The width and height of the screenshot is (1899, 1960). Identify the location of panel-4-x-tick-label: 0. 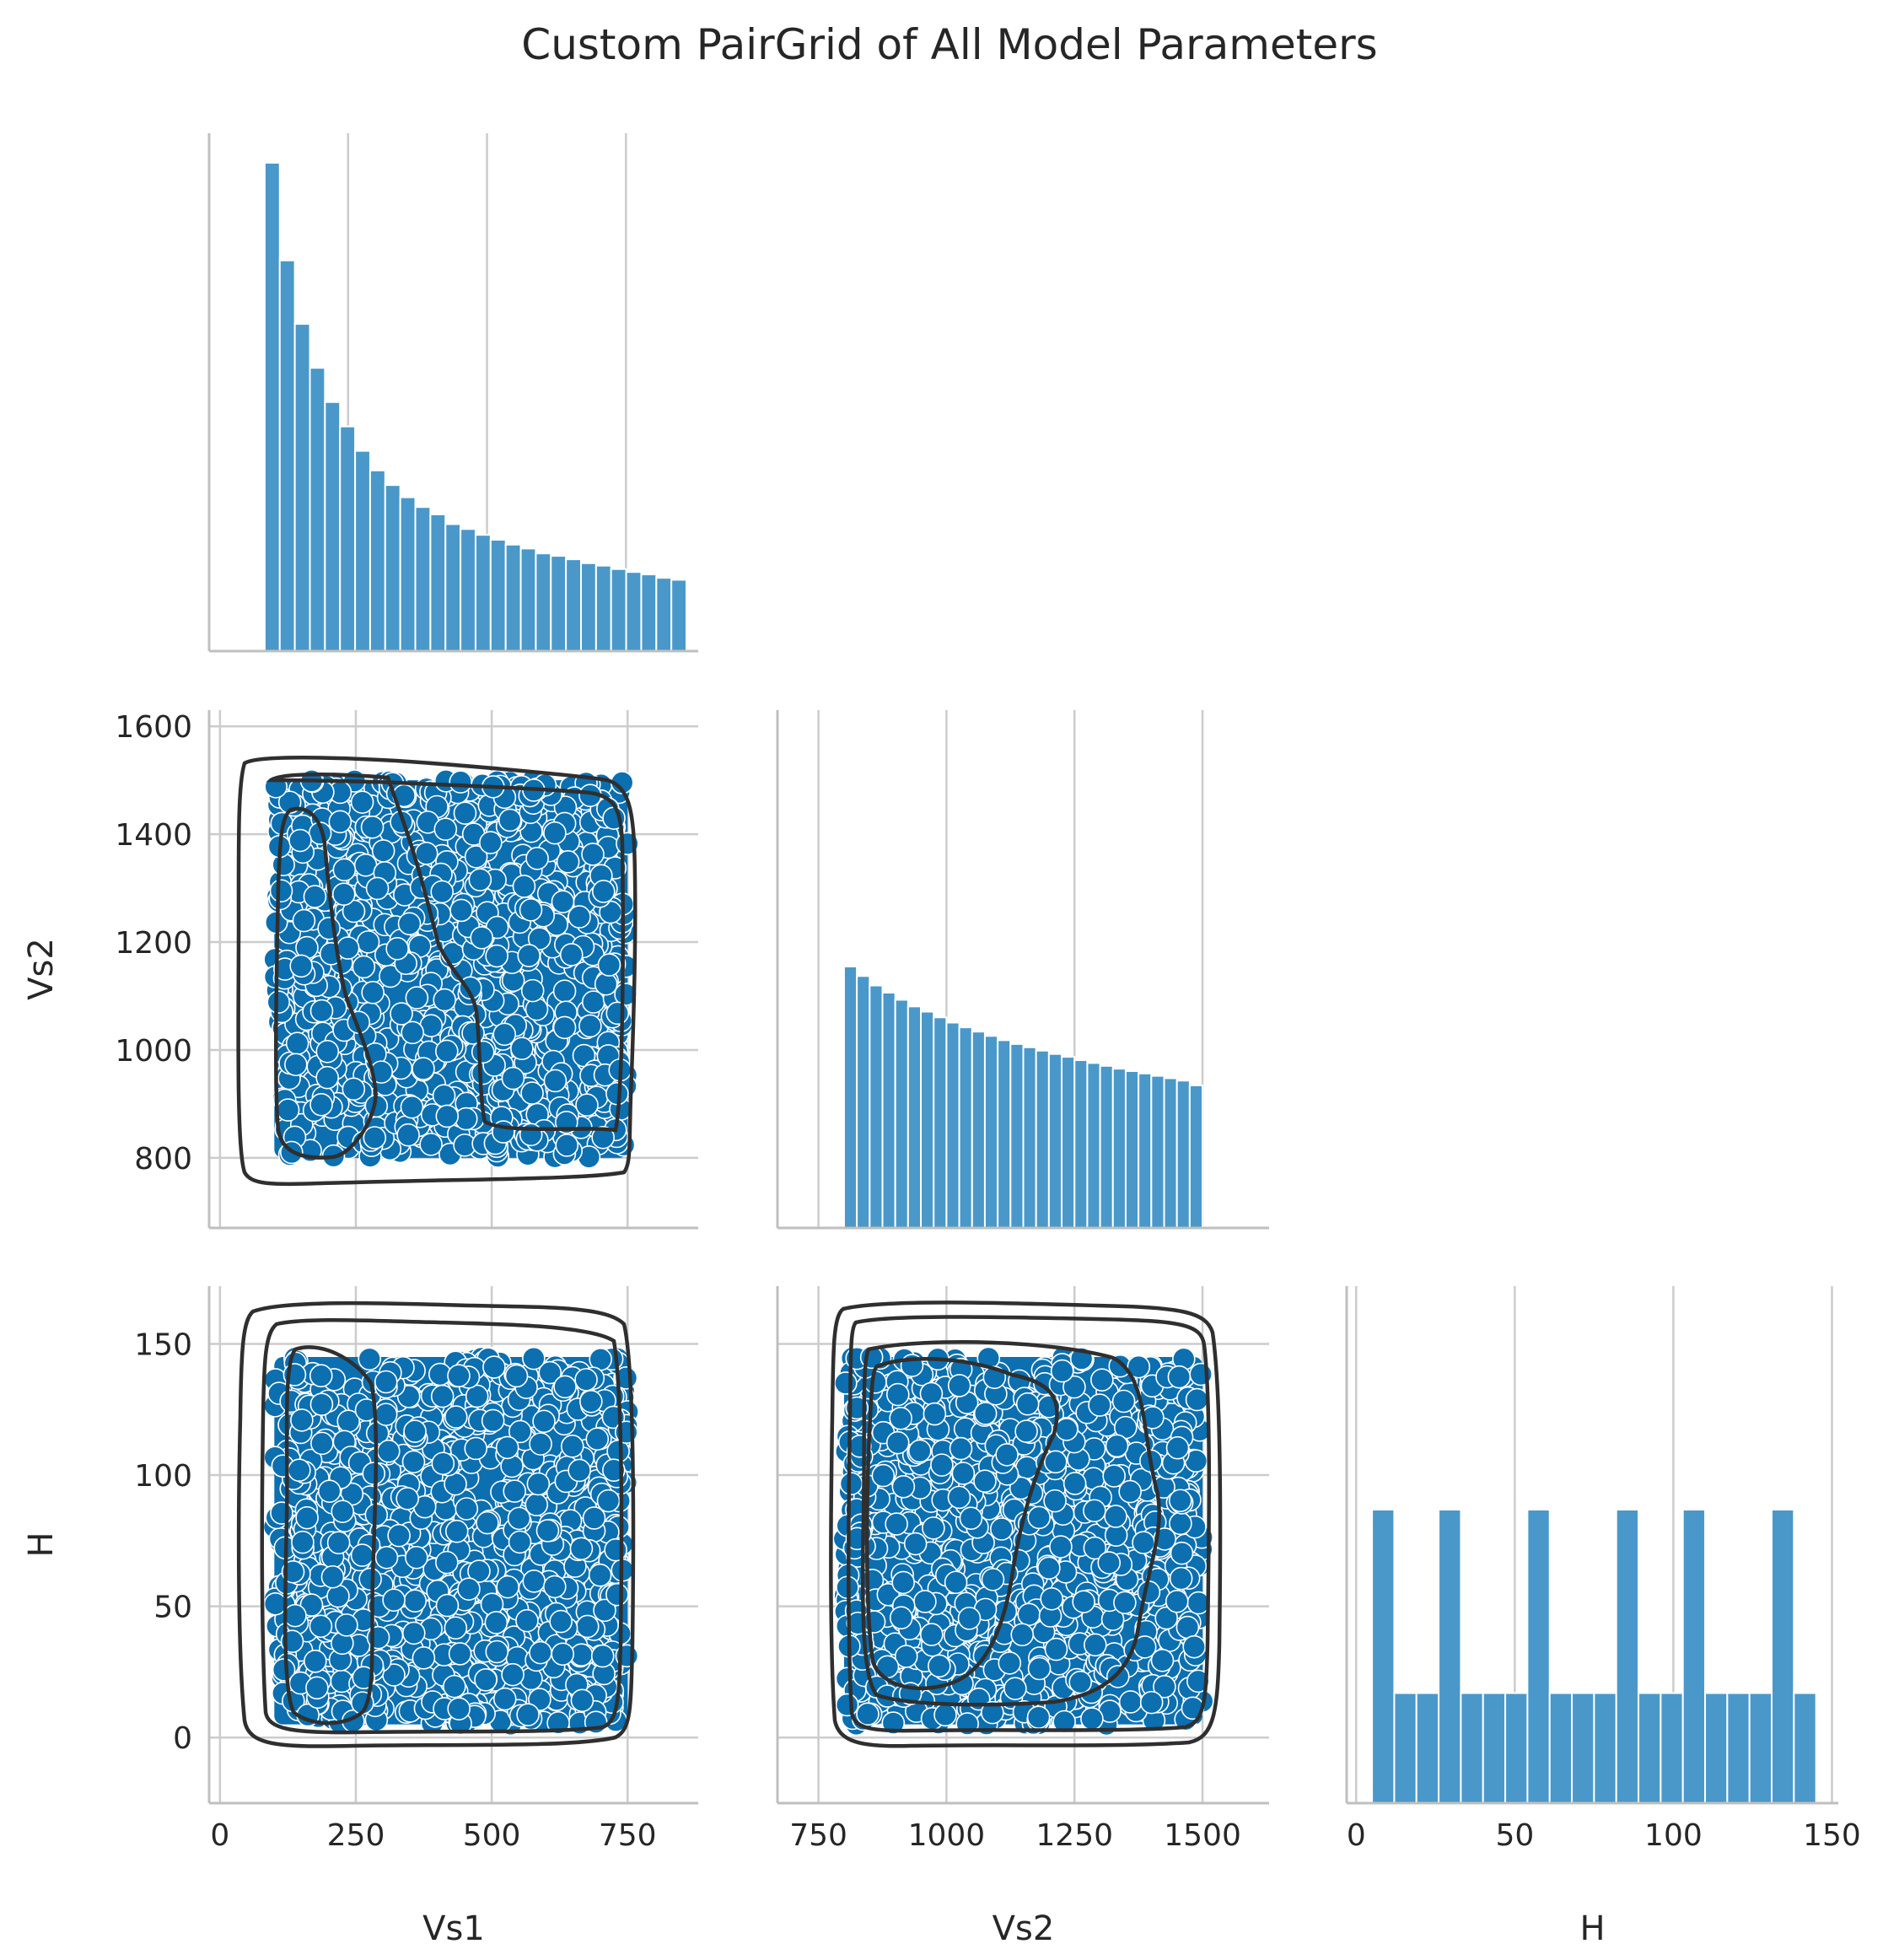
(219, 1835).